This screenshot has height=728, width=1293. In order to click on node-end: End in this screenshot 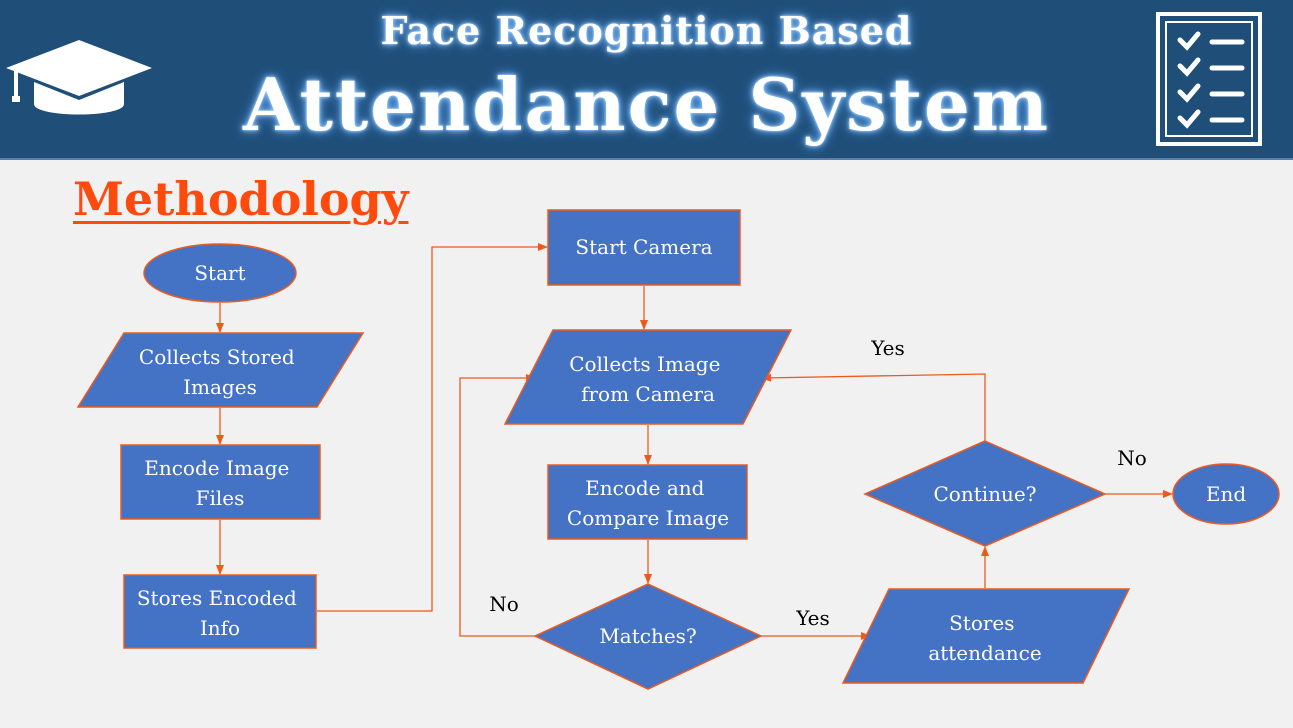, I will do `click(1226, 494)`.